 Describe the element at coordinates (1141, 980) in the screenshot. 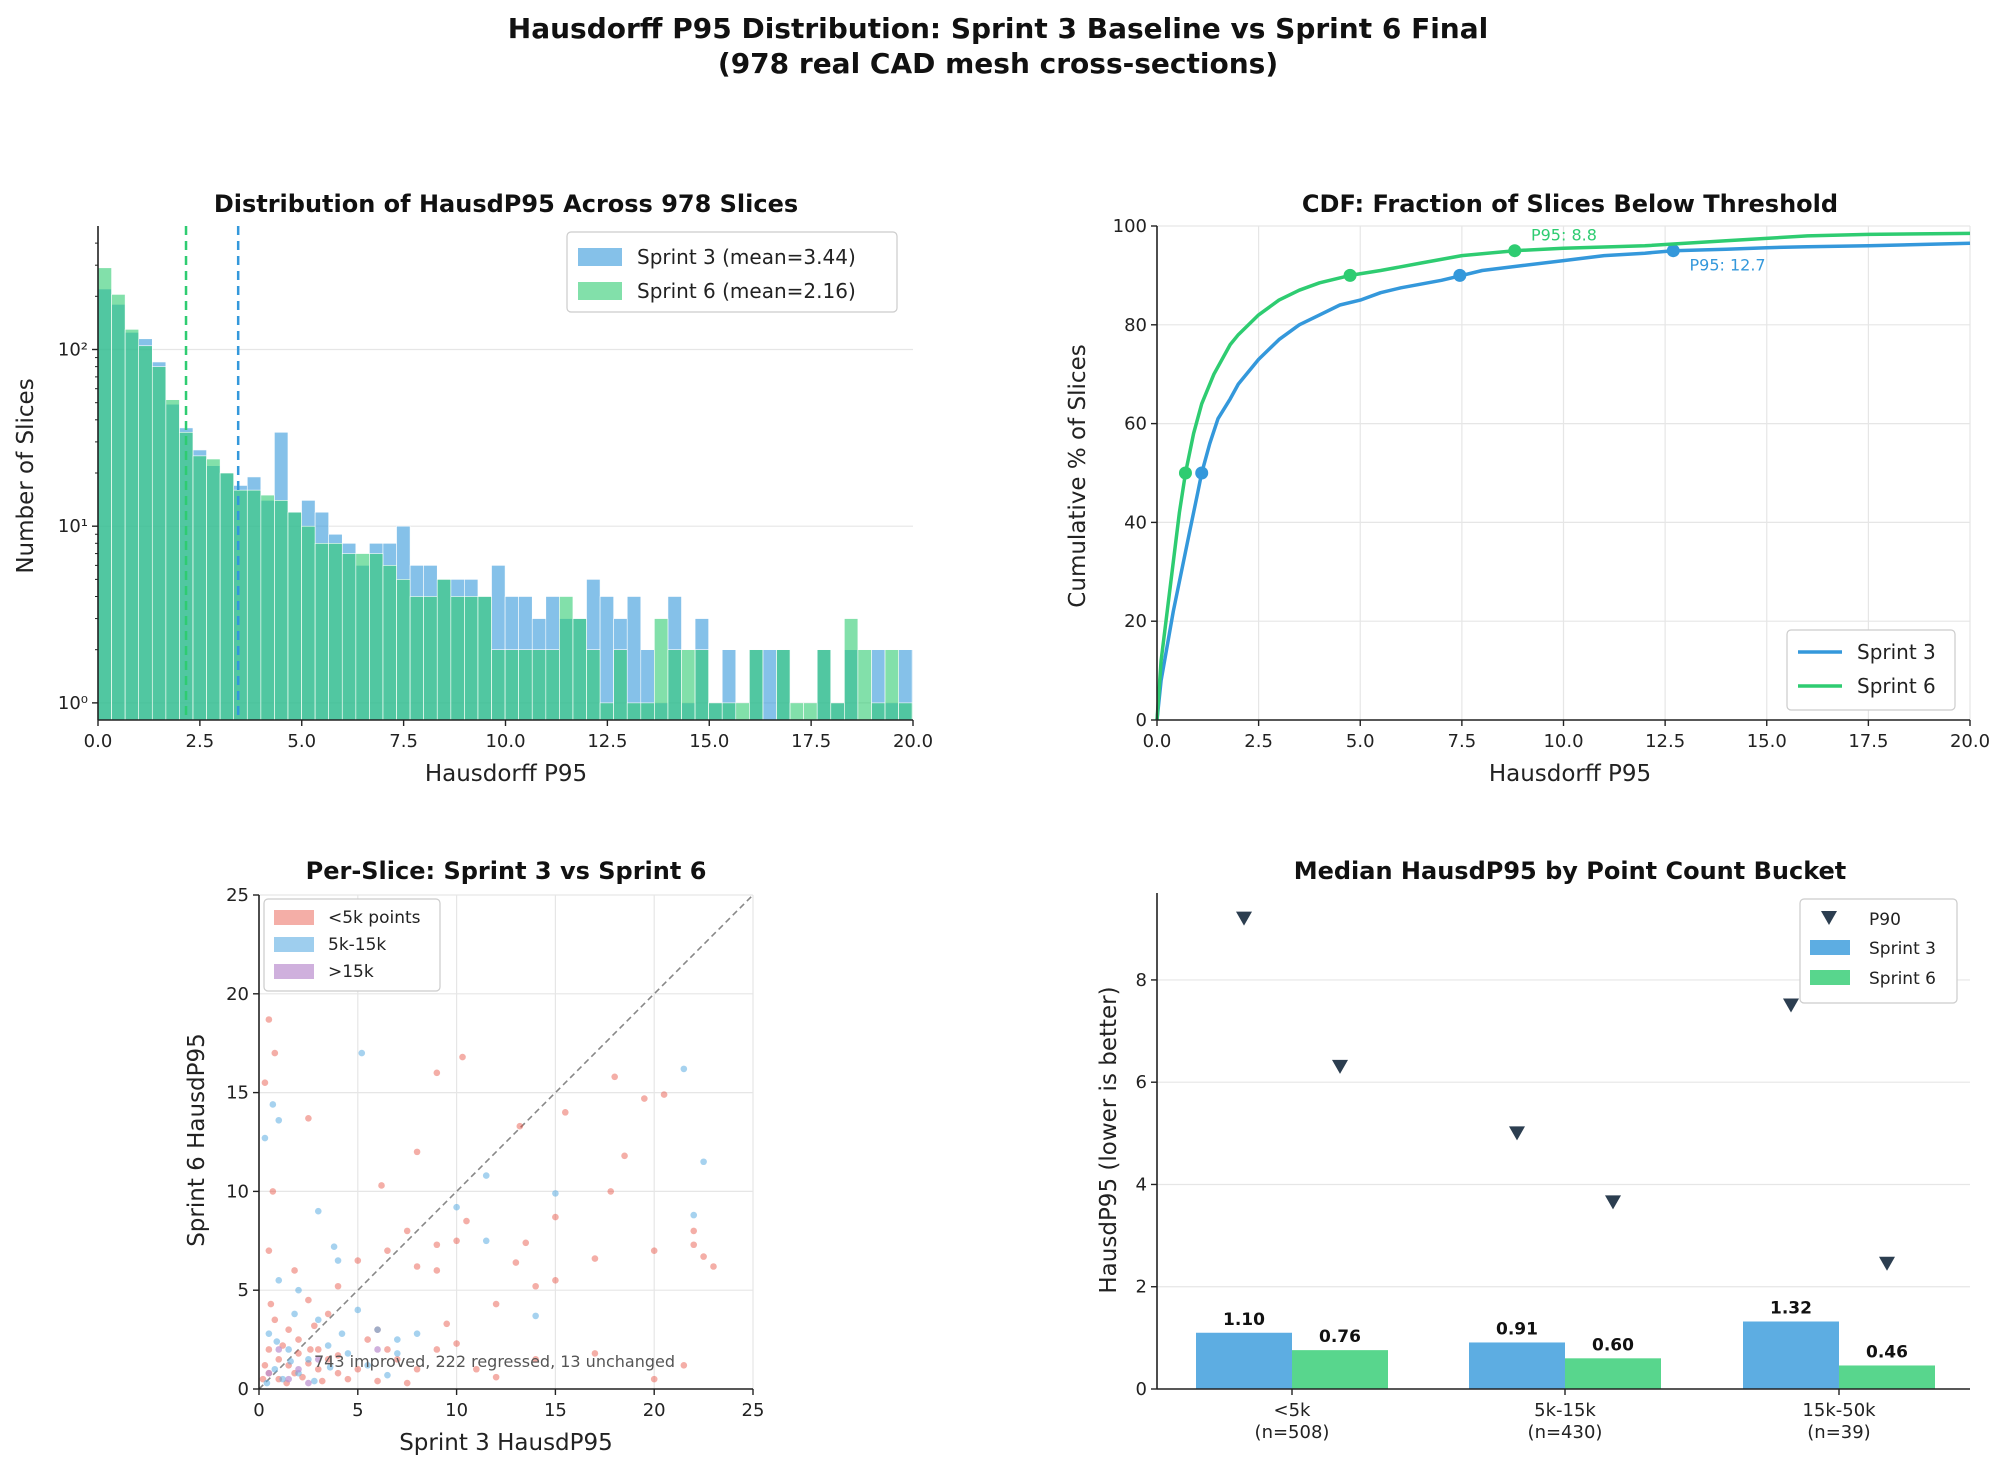

I see `bucket-bar-ytick-label: 8` at that location.